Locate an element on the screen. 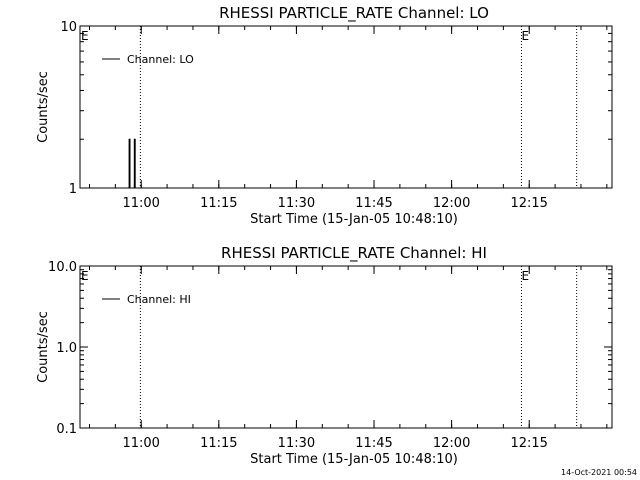  chart-title: RHESSI PARTICLE_RATE Channel: LO is located at coordinates (354, 13).